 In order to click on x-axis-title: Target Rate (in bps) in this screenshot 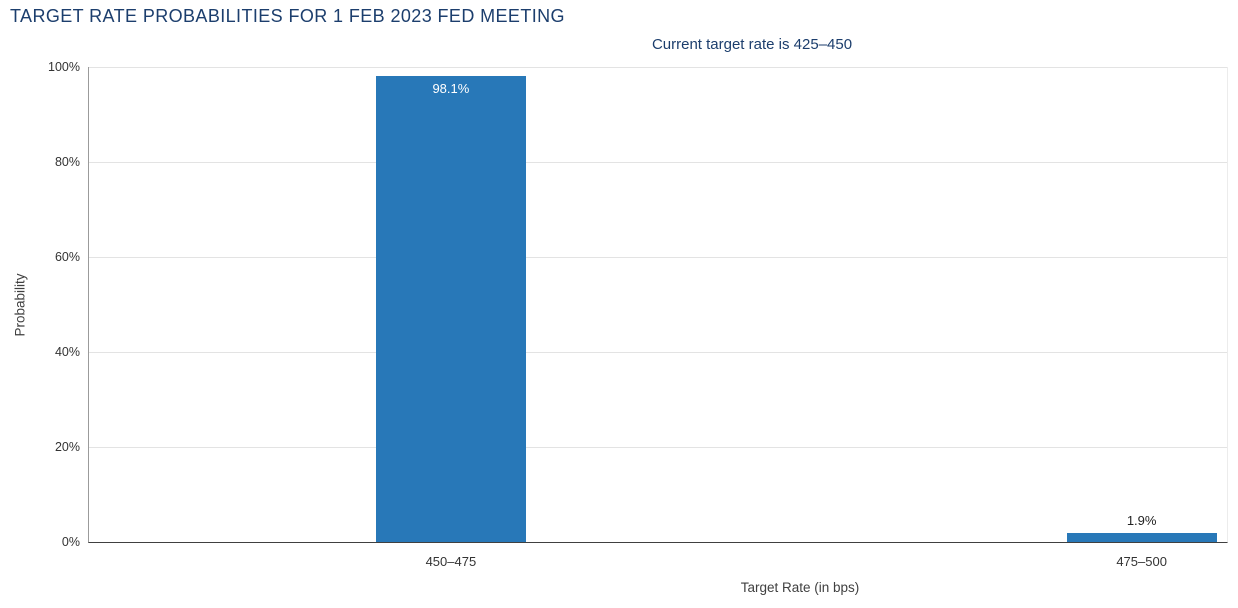, I will do `click(800, 587)`.